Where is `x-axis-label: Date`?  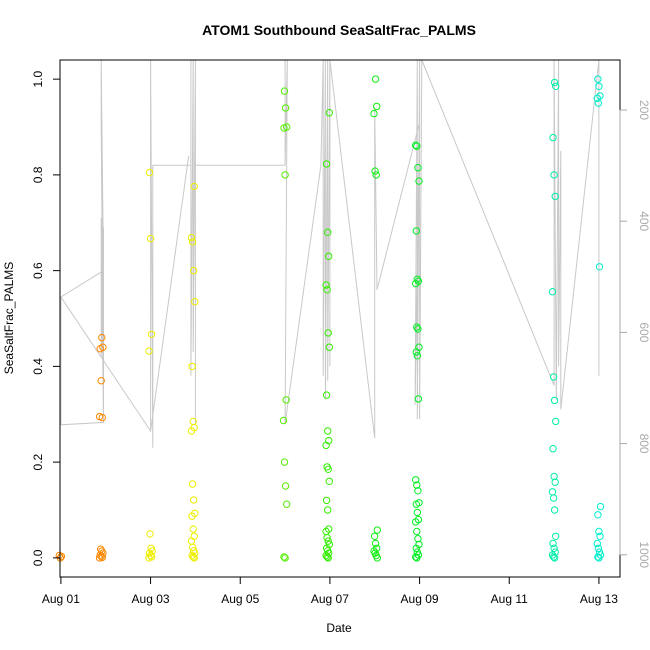 x-axis-label: Date is located at coordinates (339, 628).